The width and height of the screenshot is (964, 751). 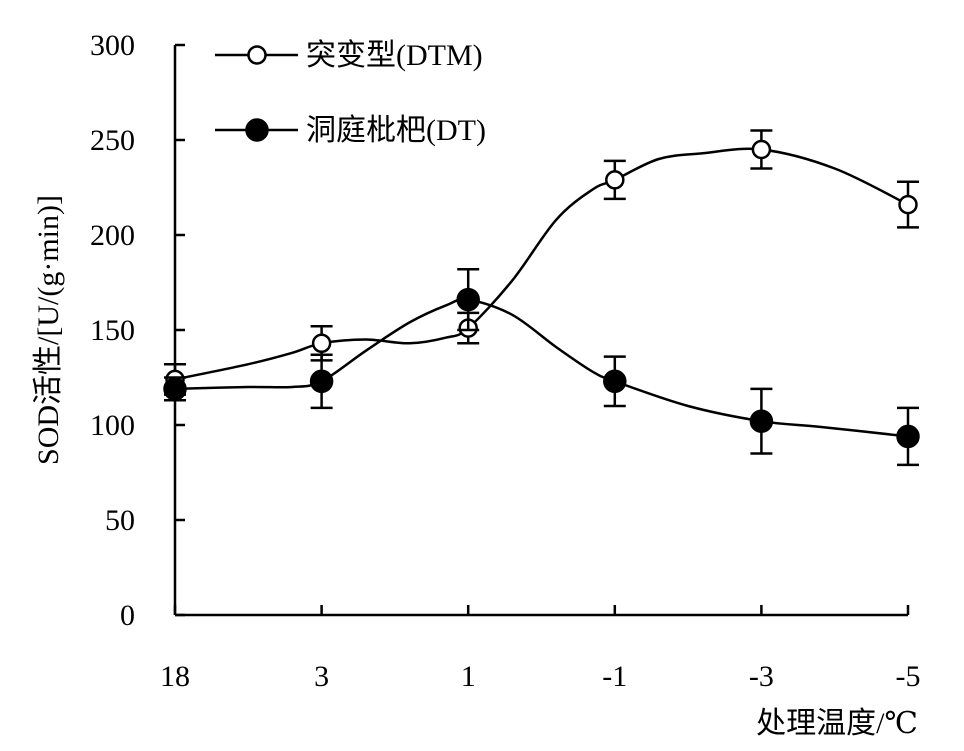 I want to click on x-tick-label: -3, so click(x=761, y=676).